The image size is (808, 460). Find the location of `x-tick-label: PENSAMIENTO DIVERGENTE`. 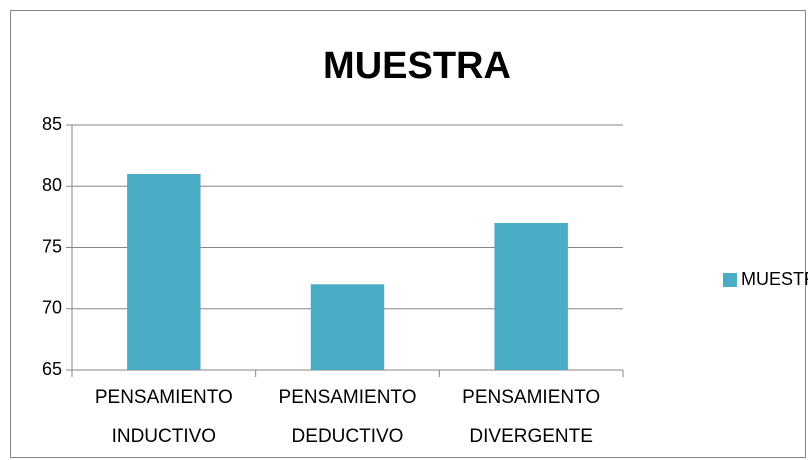

x-tick-label: PENSAMIENTO DIVERGENTE is located at coordinates (531, 417).